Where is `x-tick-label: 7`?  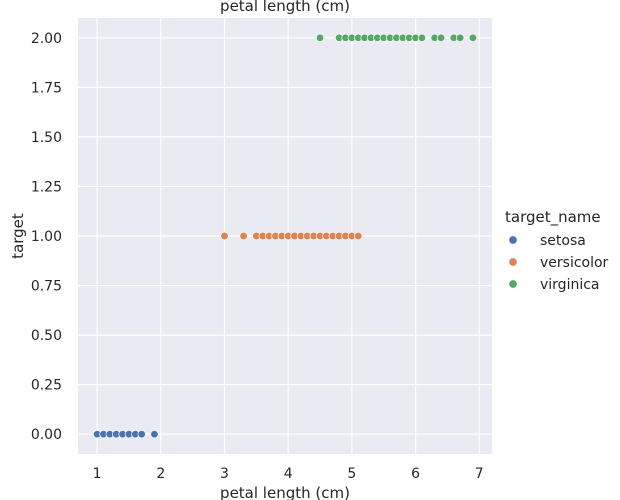 x-tick-label: 7 is located at coordinates (479, 474).